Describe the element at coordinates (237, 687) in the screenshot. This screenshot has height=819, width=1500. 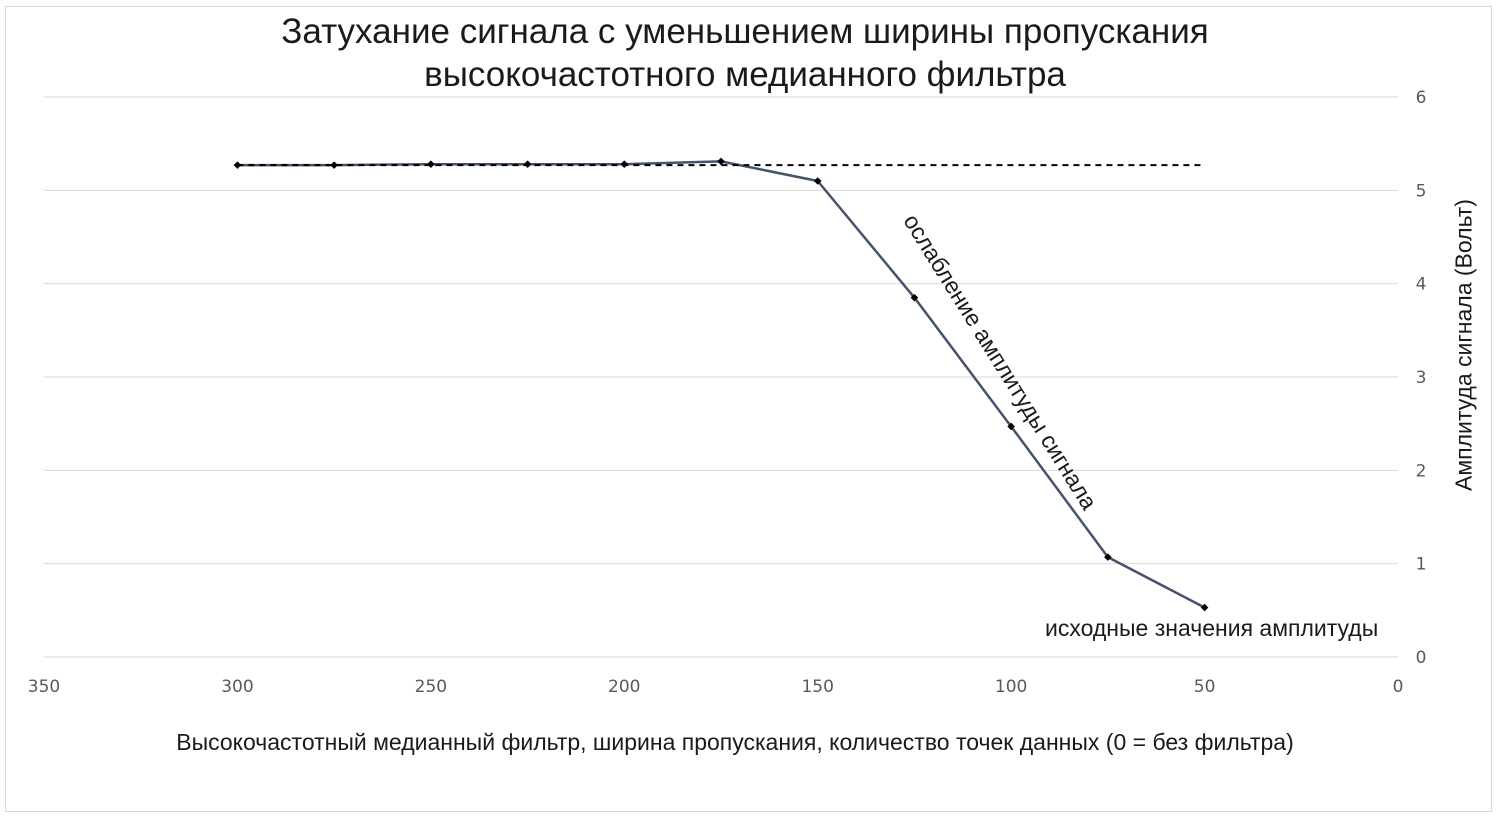
I see `x-tick-label: 300` at that location.